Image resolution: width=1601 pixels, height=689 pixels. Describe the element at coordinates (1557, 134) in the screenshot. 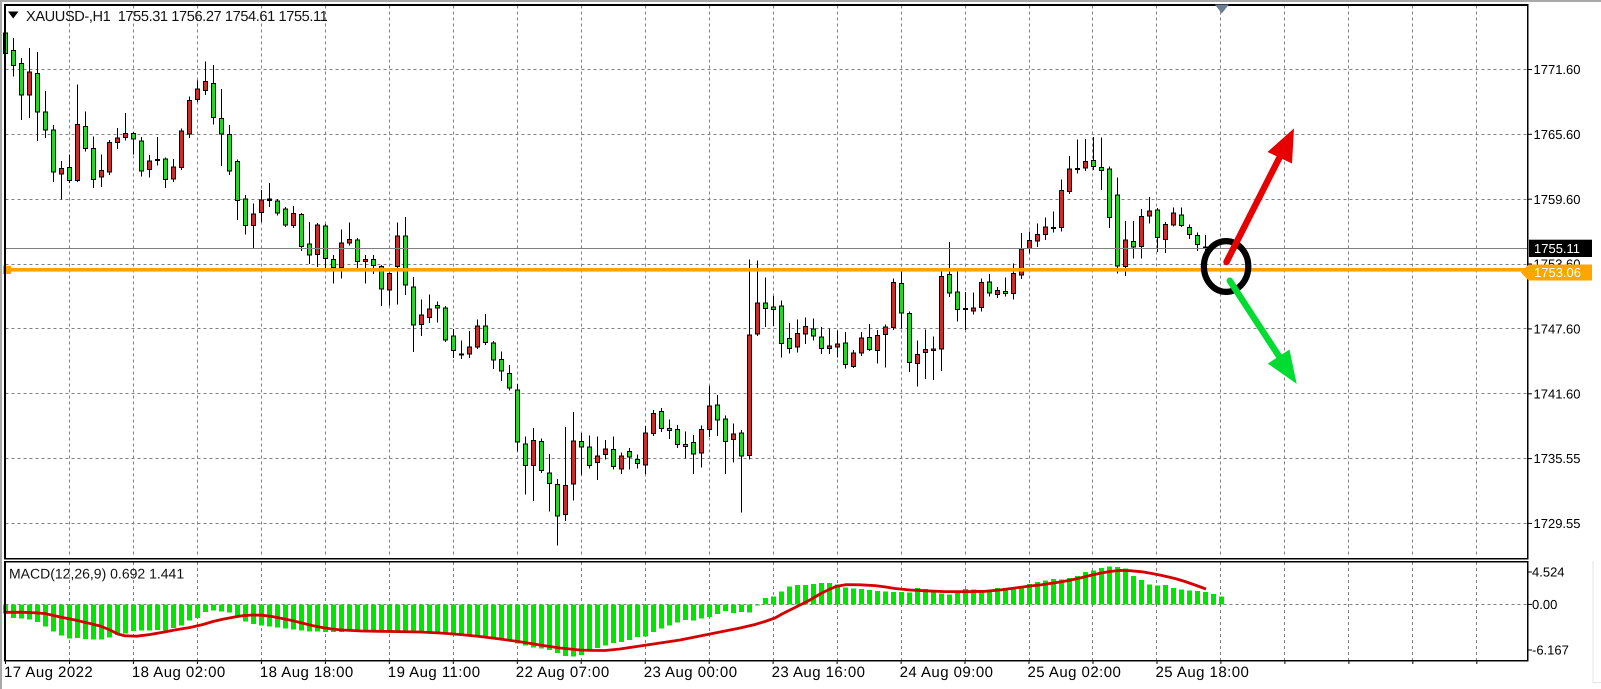

I see `svg-text: 1765.60` at that location.